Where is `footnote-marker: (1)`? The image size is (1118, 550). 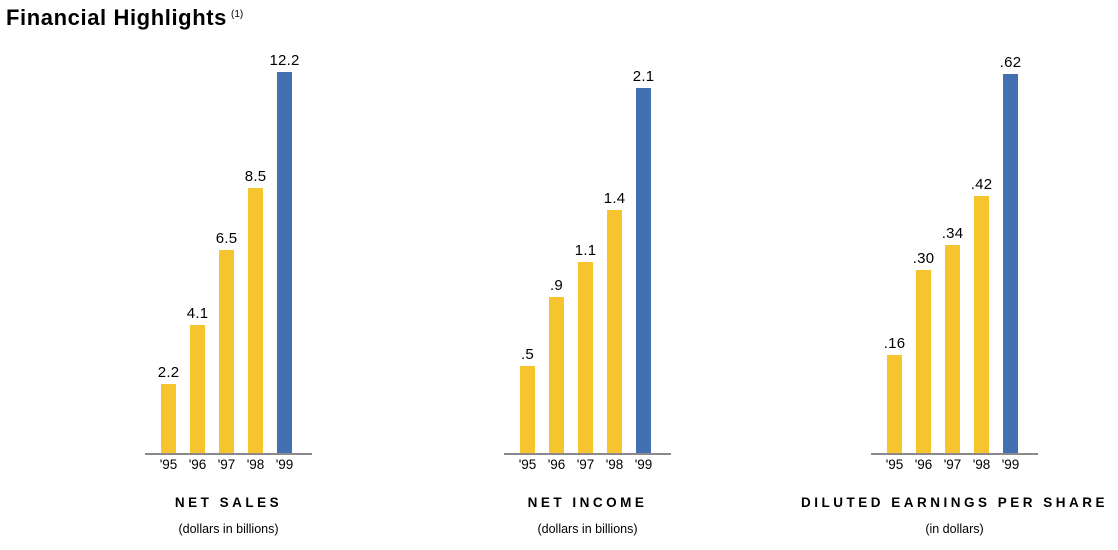
footnote-marker: (1) is located at coordinates (237, 14).